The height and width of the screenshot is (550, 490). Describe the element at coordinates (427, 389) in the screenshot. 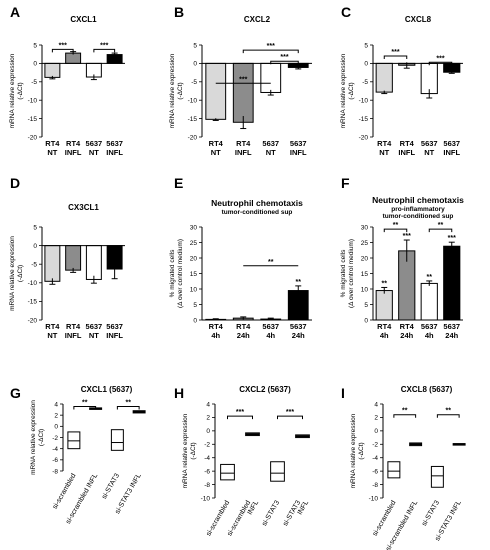

I see `chart-title: CXCL8 (5637)` at that location.